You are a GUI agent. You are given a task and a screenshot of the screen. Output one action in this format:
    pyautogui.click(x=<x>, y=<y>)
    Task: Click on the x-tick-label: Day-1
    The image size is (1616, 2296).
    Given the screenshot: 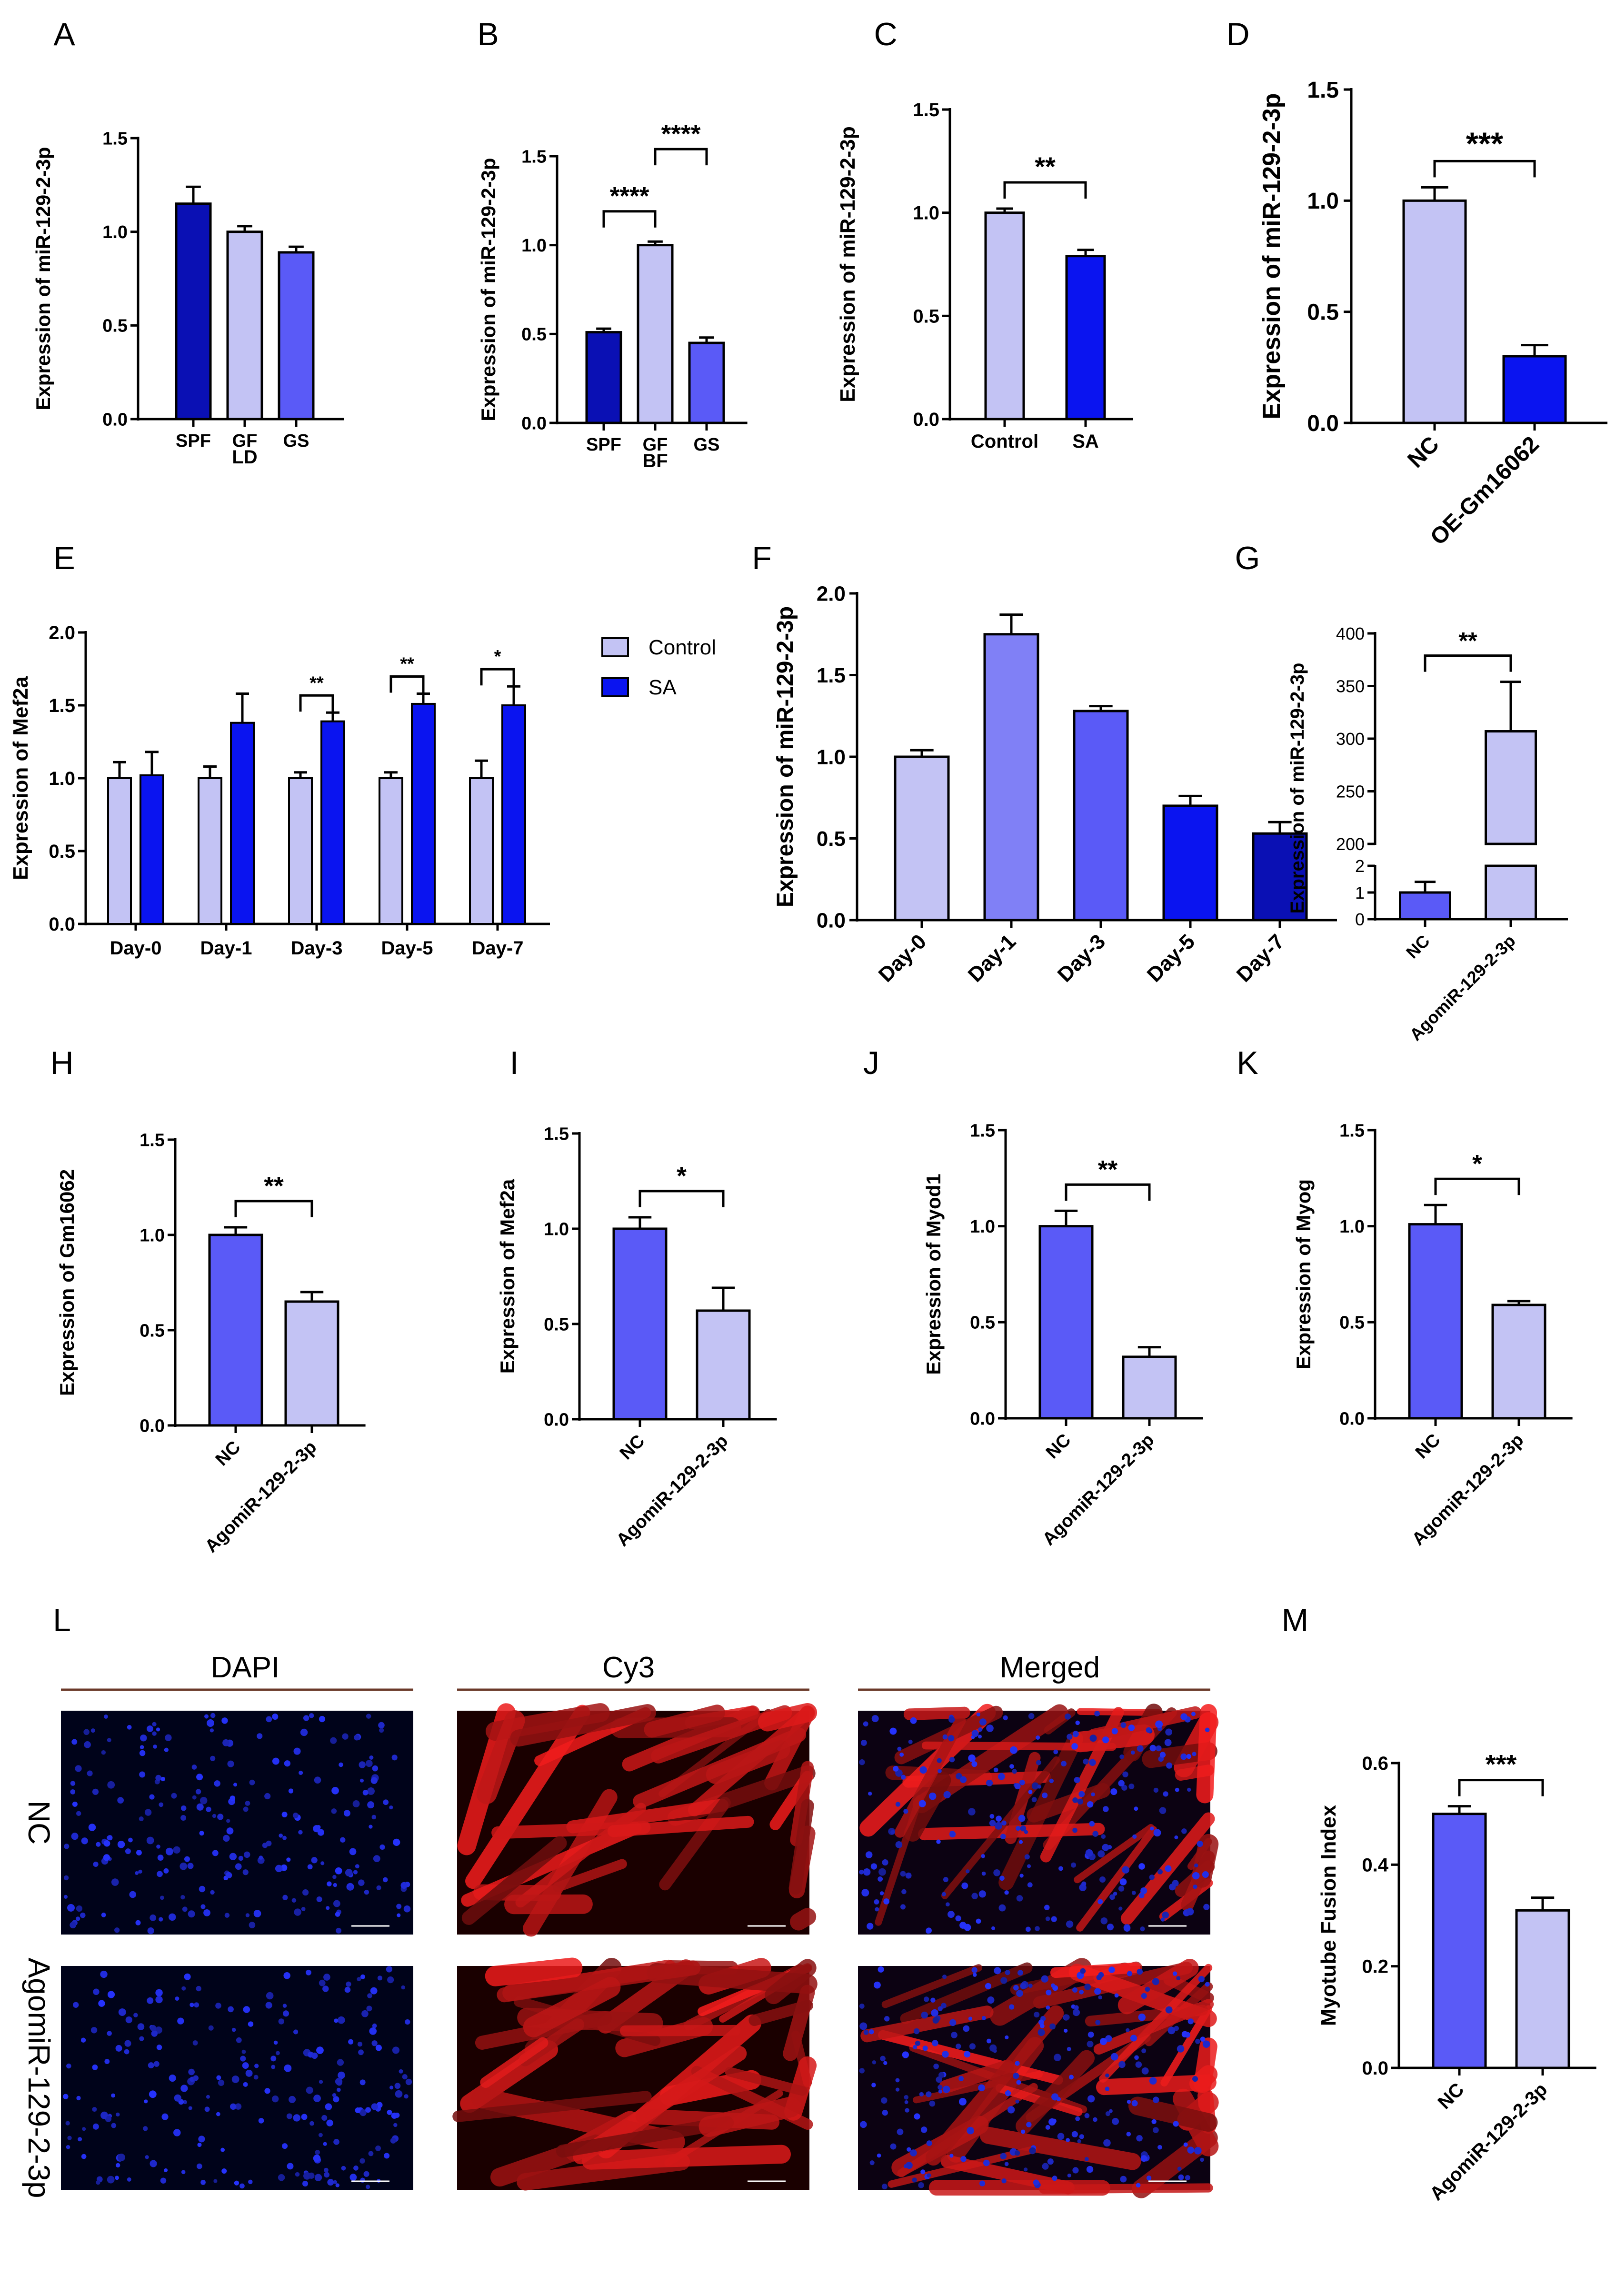 What is the action you would take?
    pyautogui.click(x=992, y=958)
    